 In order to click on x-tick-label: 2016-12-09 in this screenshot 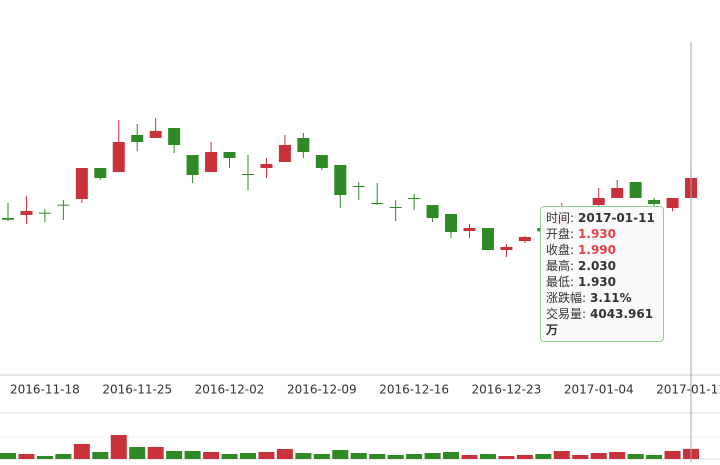, I will do `click(322, 390)`.